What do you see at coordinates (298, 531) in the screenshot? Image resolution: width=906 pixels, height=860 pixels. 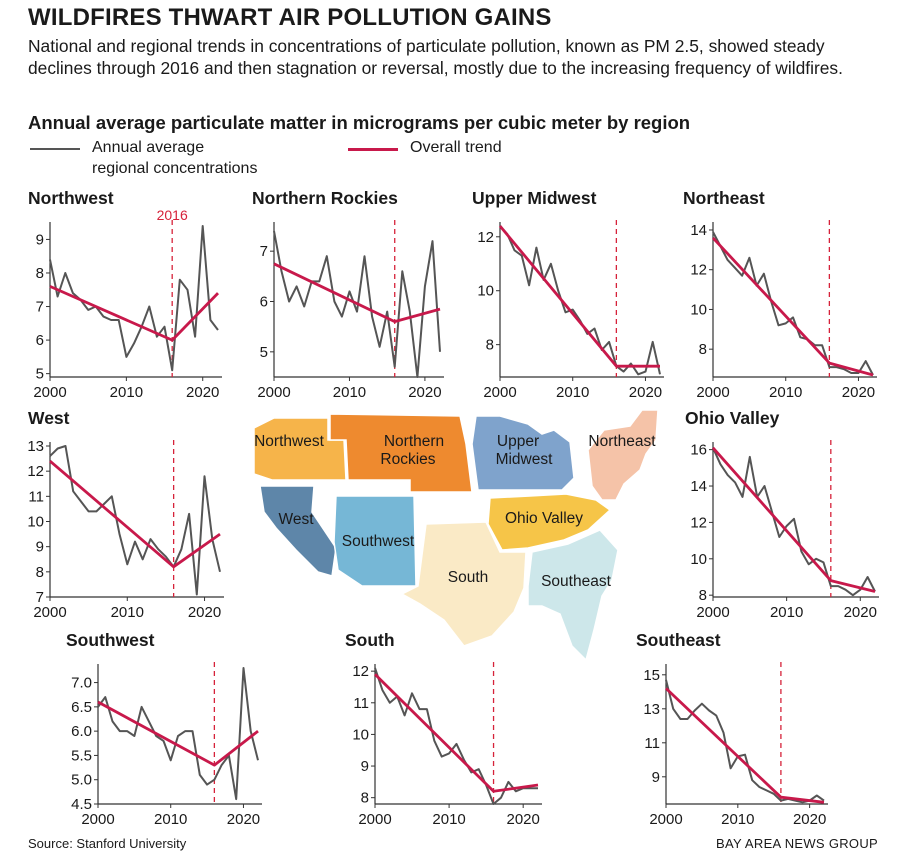 I see `map-region-west` at bounding box center [298, 531].